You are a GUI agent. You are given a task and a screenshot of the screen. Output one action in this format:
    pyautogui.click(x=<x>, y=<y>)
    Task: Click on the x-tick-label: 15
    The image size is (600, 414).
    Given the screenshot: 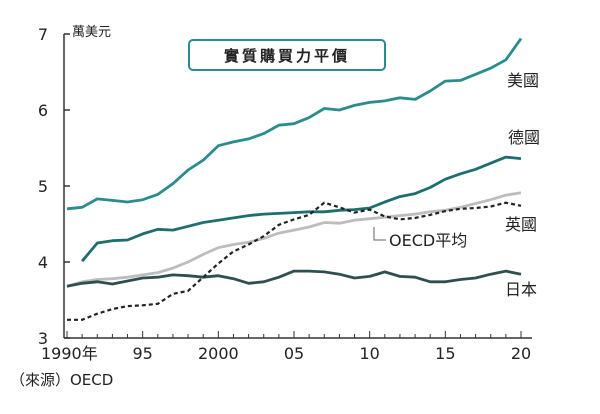 What is the action you would take?
    pyautogui.click(x=445, y=353)
    